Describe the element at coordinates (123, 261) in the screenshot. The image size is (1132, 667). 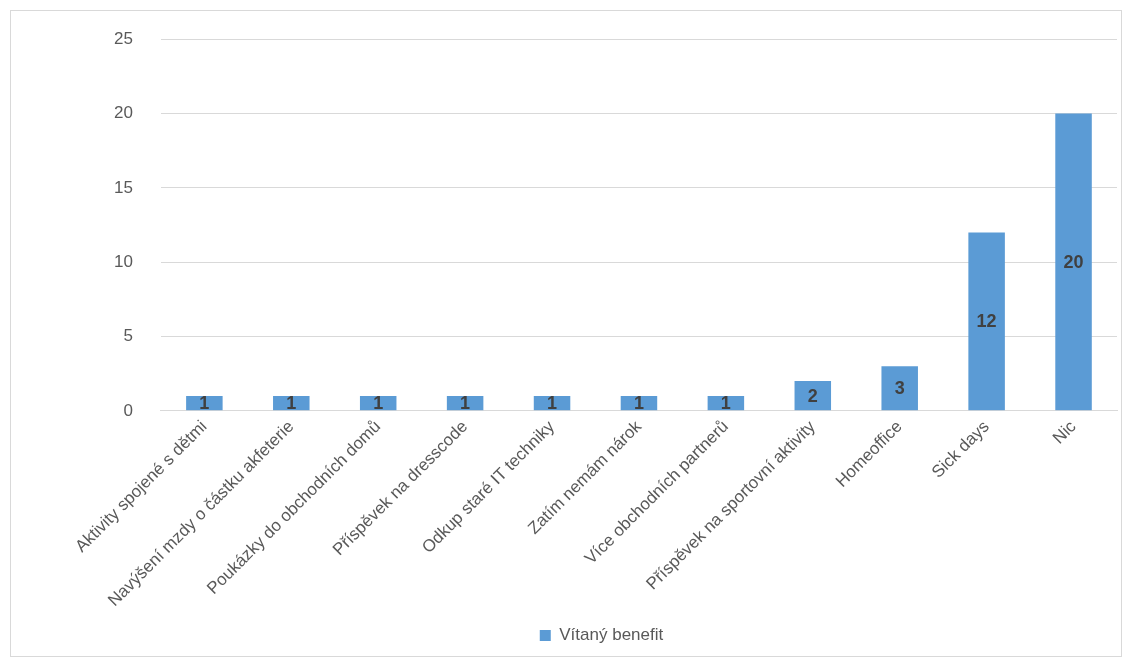
I see `y-tick-label: 10` at that location.